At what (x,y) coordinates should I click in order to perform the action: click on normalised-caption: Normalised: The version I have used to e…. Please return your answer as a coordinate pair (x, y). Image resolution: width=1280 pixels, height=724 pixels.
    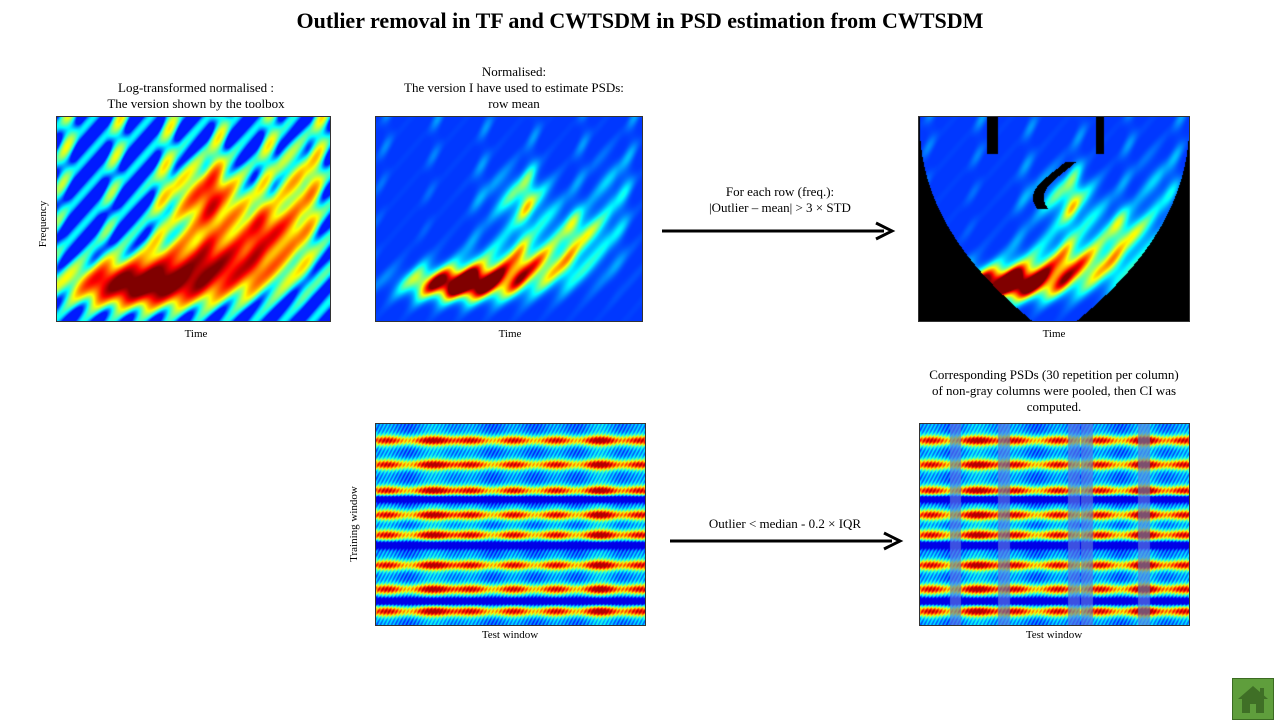
    Looking at the image, I should click on (514, 88).